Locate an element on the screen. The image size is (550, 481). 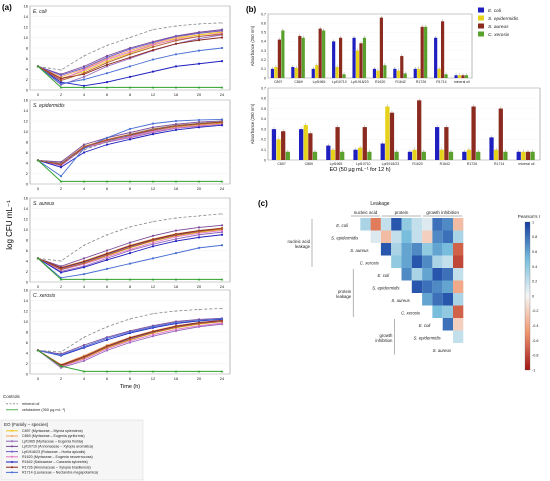
subplot-title: C. xerosis is located at coordinates (44, 296).